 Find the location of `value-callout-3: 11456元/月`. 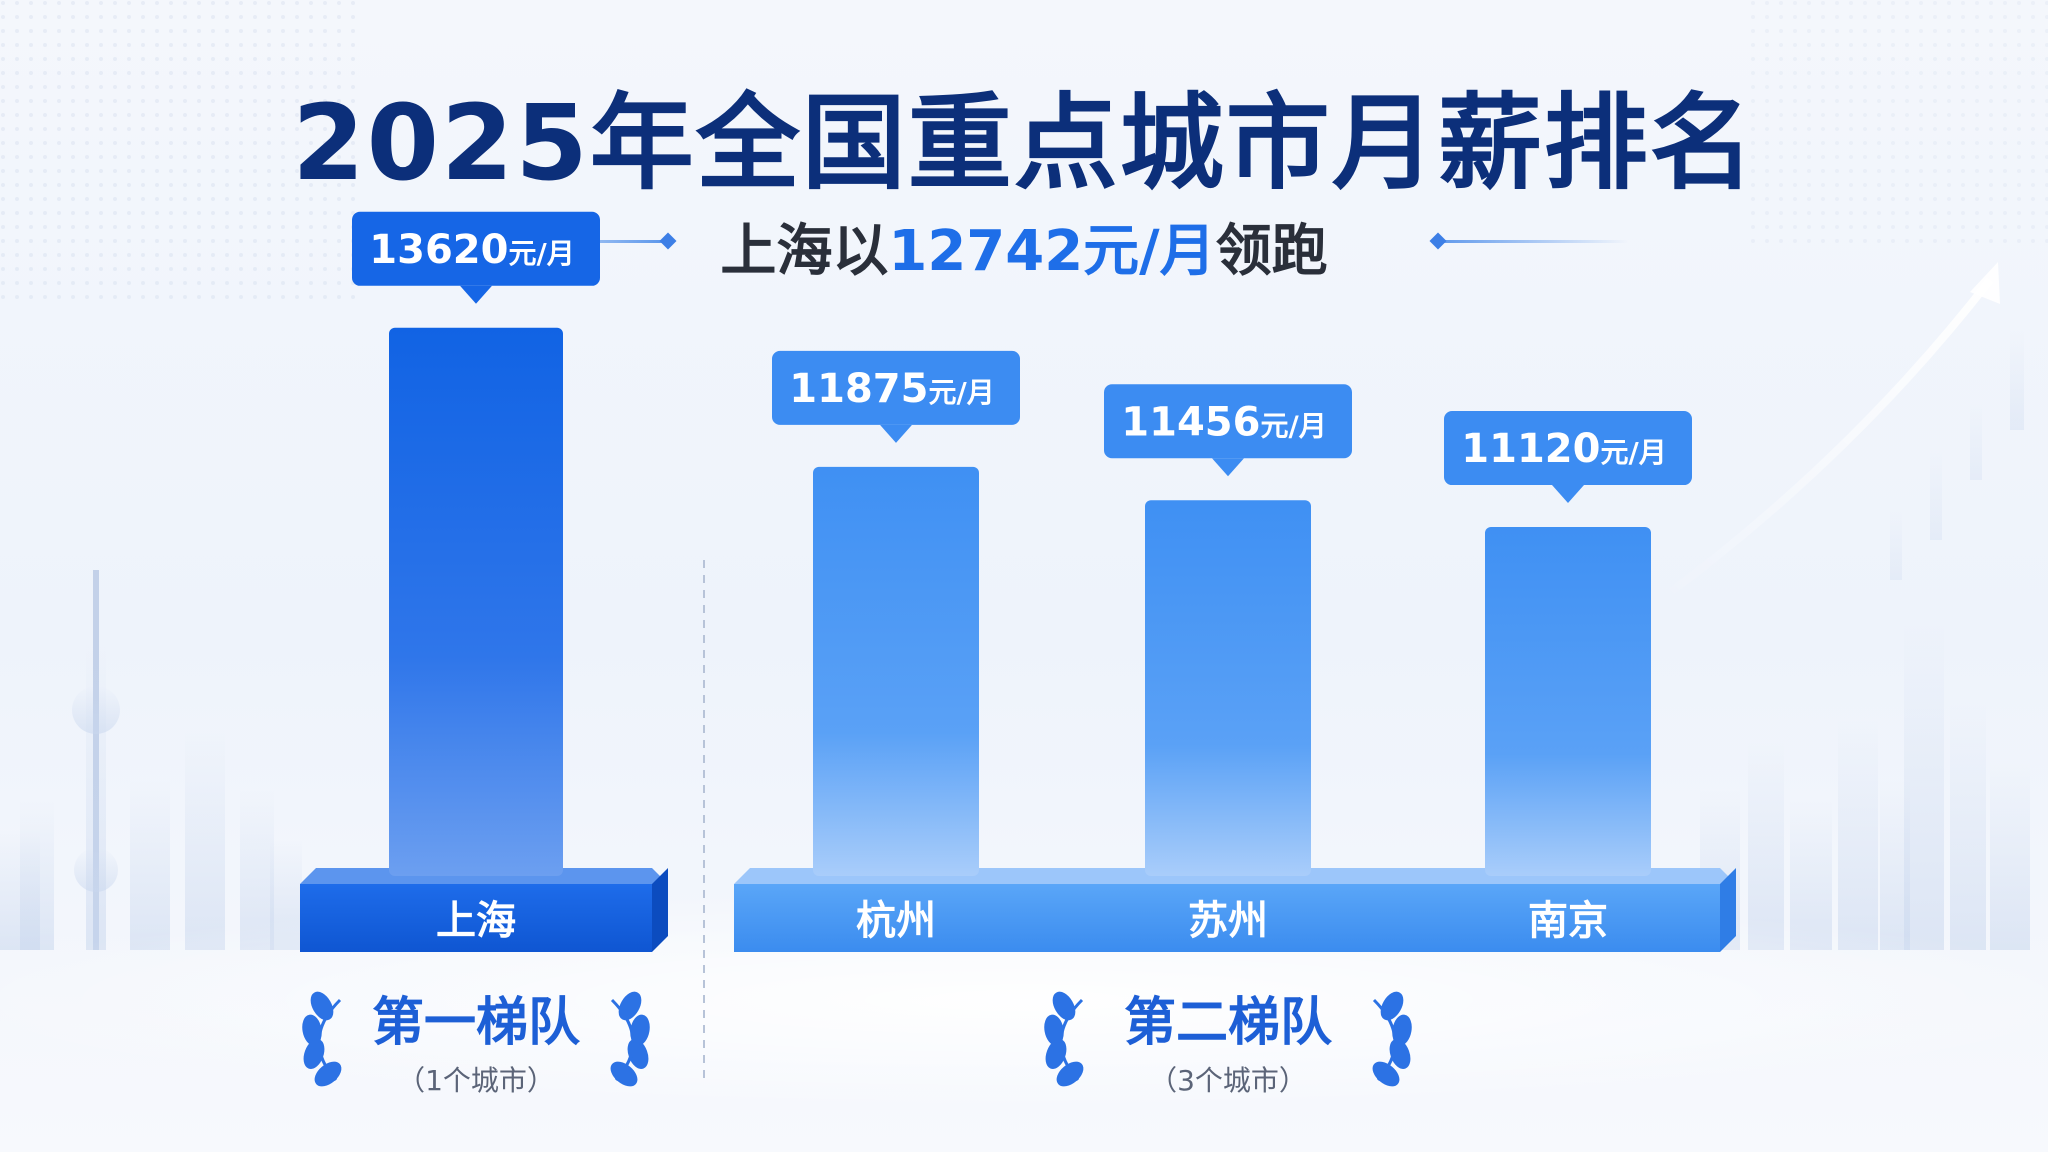

value-callout-3: 11456元/月 is located at coordinates (1228, 430).